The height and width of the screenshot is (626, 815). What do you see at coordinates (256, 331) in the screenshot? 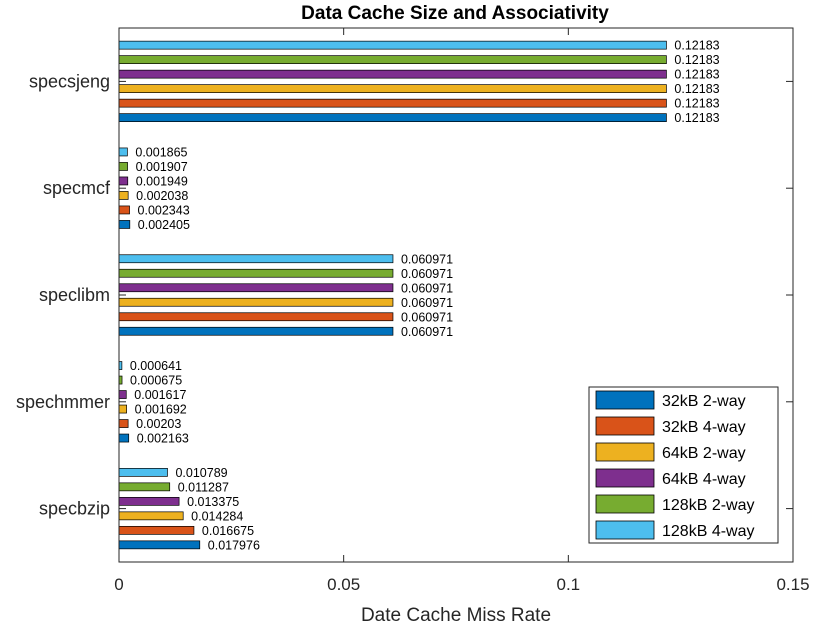
I see `bar-speclibm-32kB-2-way` at bounding box center [256, 331].